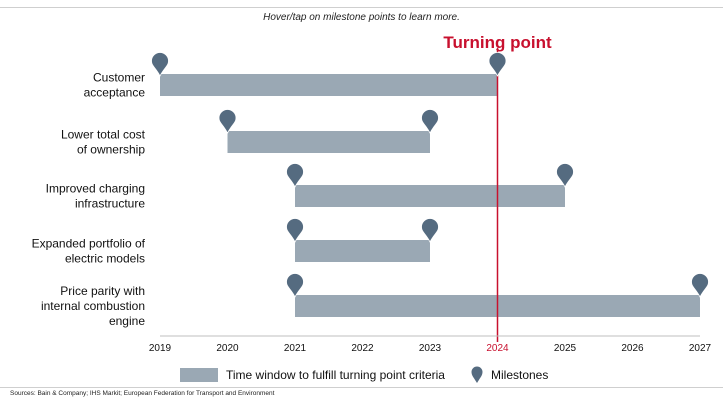 The image size is (723, 415). Describe the element at coordinates (160, 64) in the screenshot. I see `milestone-pin-1-start` at that location.